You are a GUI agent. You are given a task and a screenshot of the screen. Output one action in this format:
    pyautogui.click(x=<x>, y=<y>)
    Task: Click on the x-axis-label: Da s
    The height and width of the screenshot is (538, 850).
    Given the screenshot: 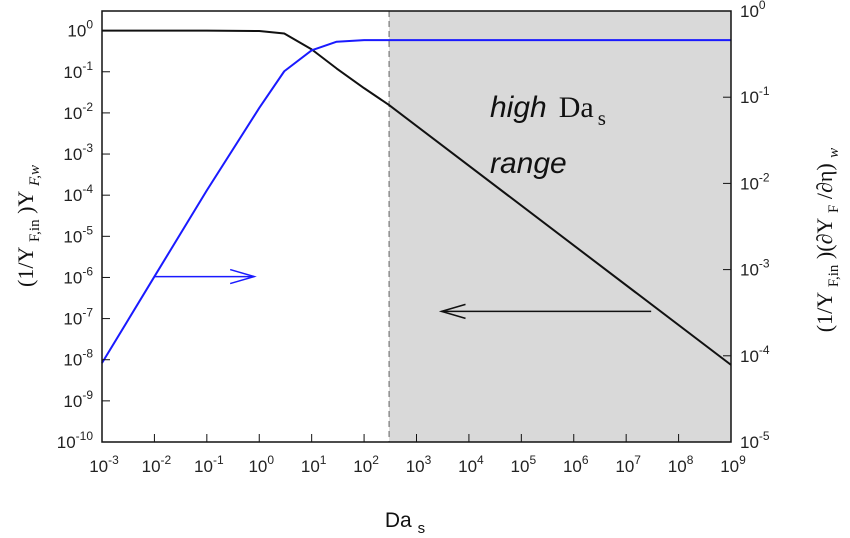 What is the action you would take?
    pyautogui.click(x=405, y=523)
    